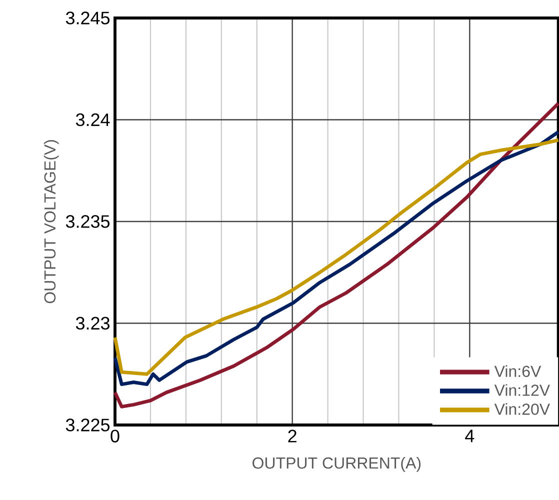  What do you see at coordinates (522, 390) in the screenshot?
I see `legend-label: Vin:12V` at bounding box center [522, 390].